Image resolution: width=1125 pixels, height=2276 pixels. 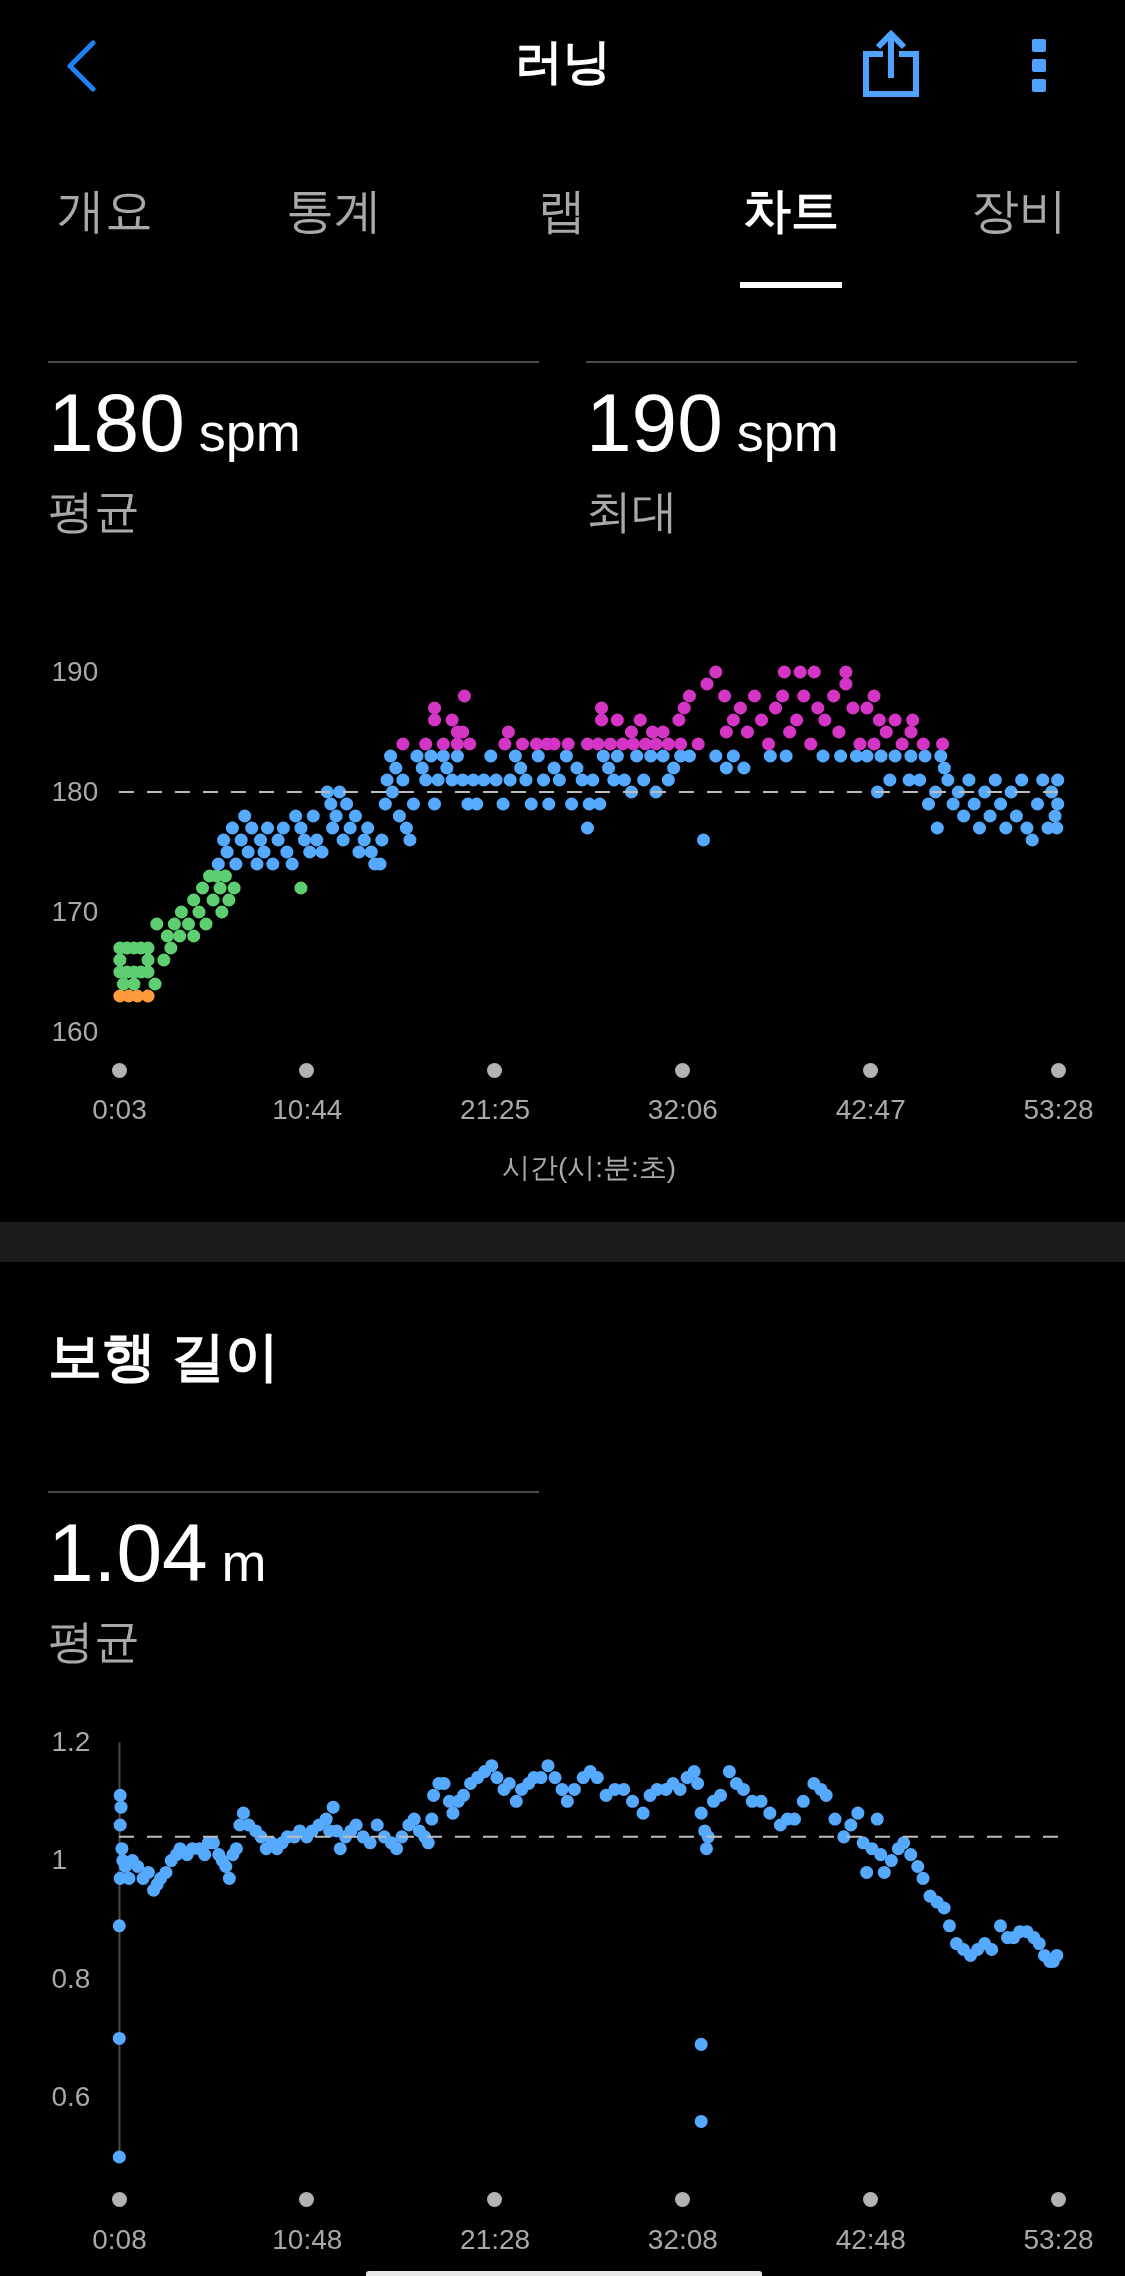 What do you see at coordinates (71, 1978) in the screenshot?
I see `y-tick-label: 0.8` at bounding box center [71, 1978].